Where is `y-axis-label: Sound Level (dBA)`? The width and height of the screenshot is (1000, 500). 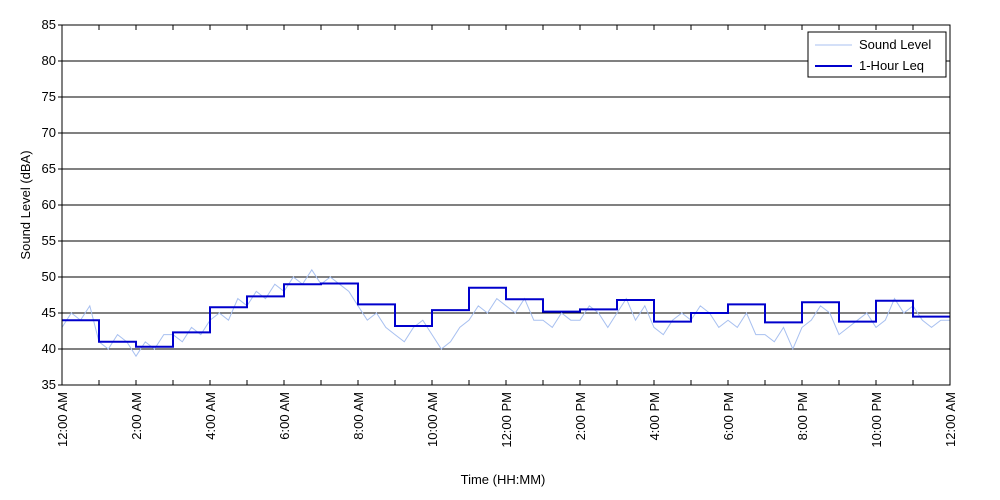
y-axis-label: Sound Level (dBA) is located at coordinates (25, 204).